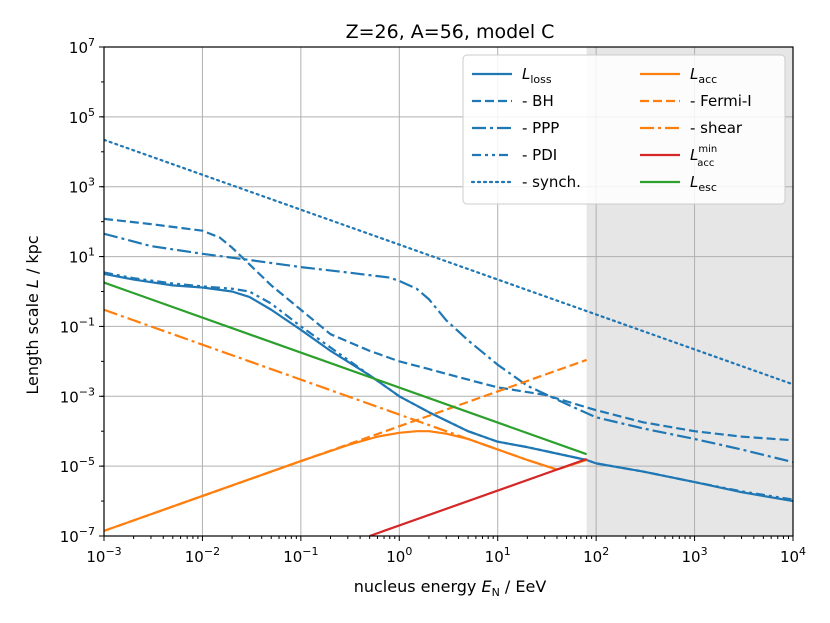 Image resolution: width=830 pixels, height=623 pixels. I want to click on legend-label-accmin: Lmin acc, so click(703, 156).